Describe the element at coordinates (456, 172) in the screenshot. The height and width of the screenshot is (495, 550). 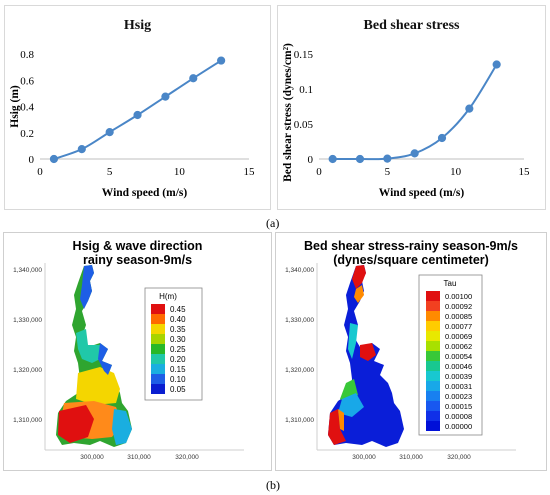
I see `x-tick-label: 10` at that location.